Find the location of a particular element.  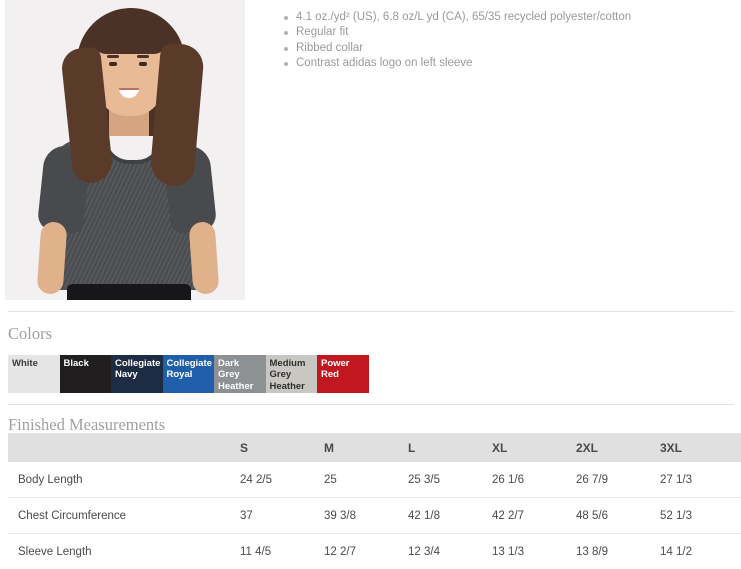

color-swatch-label: Collegiate Navy is located at coordinates (137, 369).